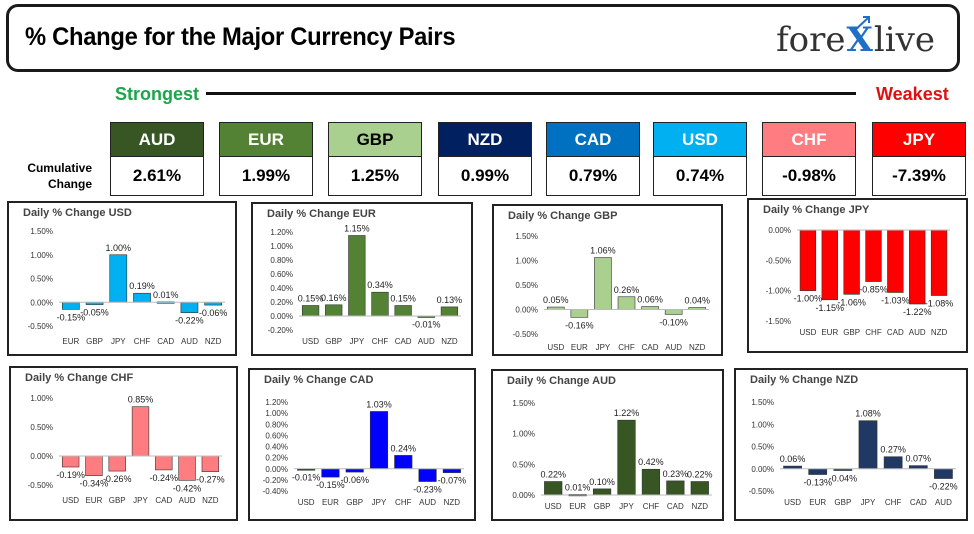  Describe the element at coordinates (94, 484) in the screenshot. I see `data-label: -0.34%` at that location.